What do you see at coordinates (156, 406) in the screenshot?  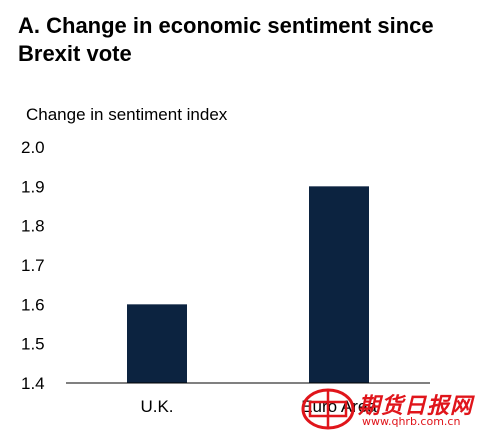 I see `x-category-label: U.K.` at bounding box center [156, 406].